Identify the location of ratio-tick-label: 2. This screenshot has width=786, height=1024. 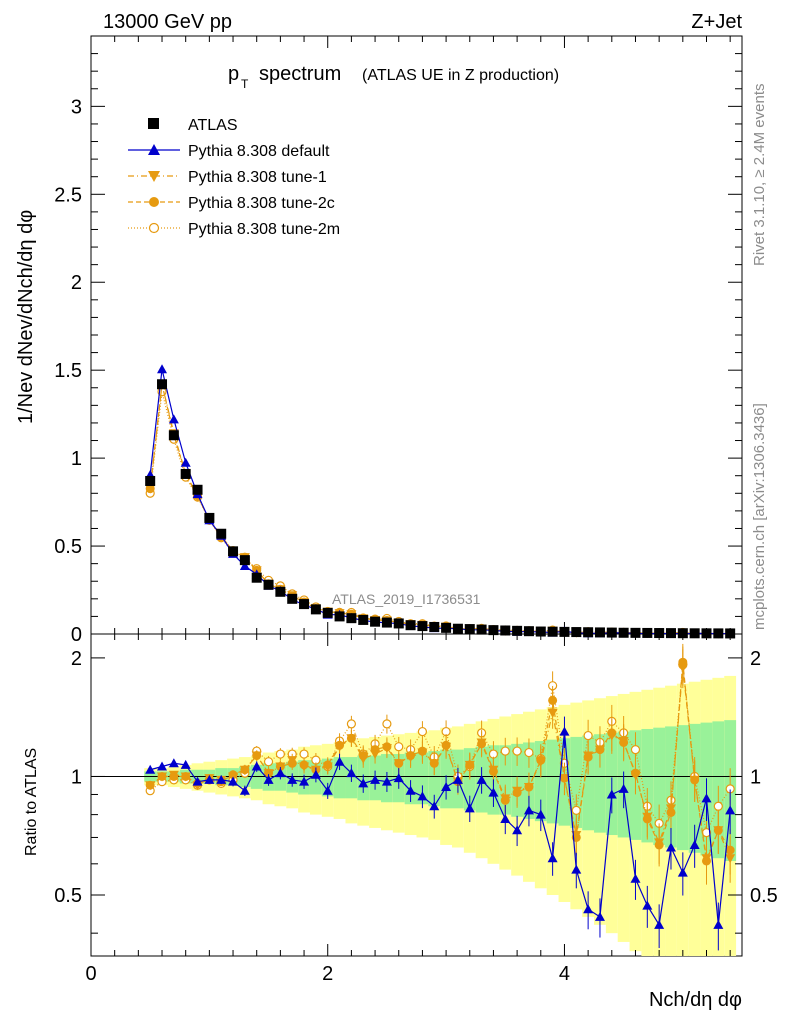
(76, 659).